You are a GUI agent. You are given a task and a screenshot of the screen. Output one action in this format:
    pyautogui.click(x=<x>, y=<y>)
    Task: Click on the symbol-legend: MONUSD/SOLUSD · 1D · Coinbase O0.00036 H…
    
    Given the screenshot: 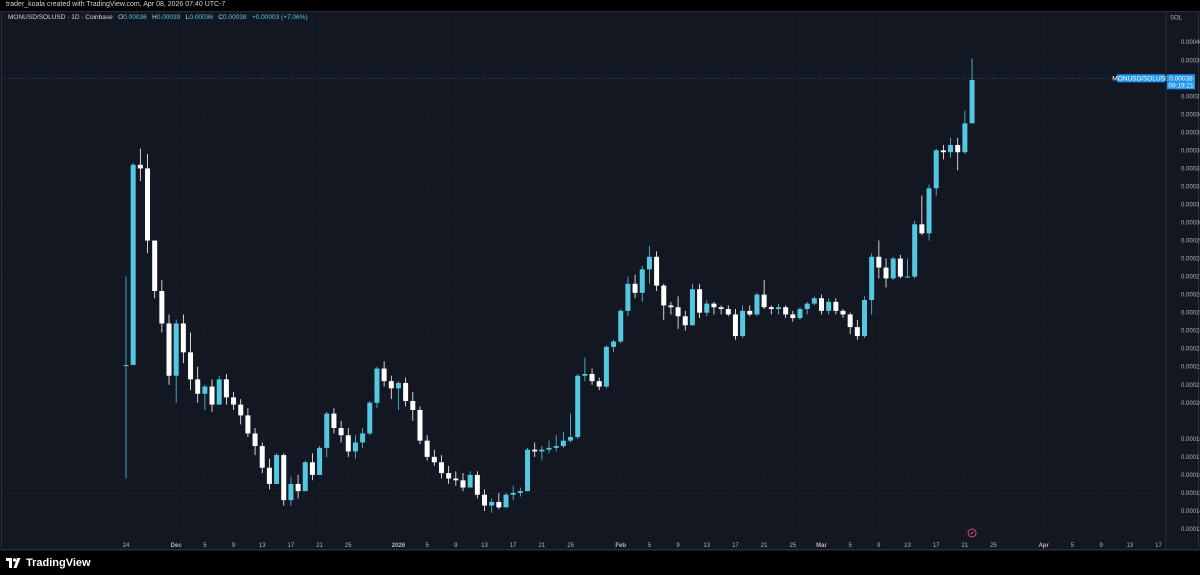 What is the action you would take?
    pyautogui.click(x=158, y=17)
    